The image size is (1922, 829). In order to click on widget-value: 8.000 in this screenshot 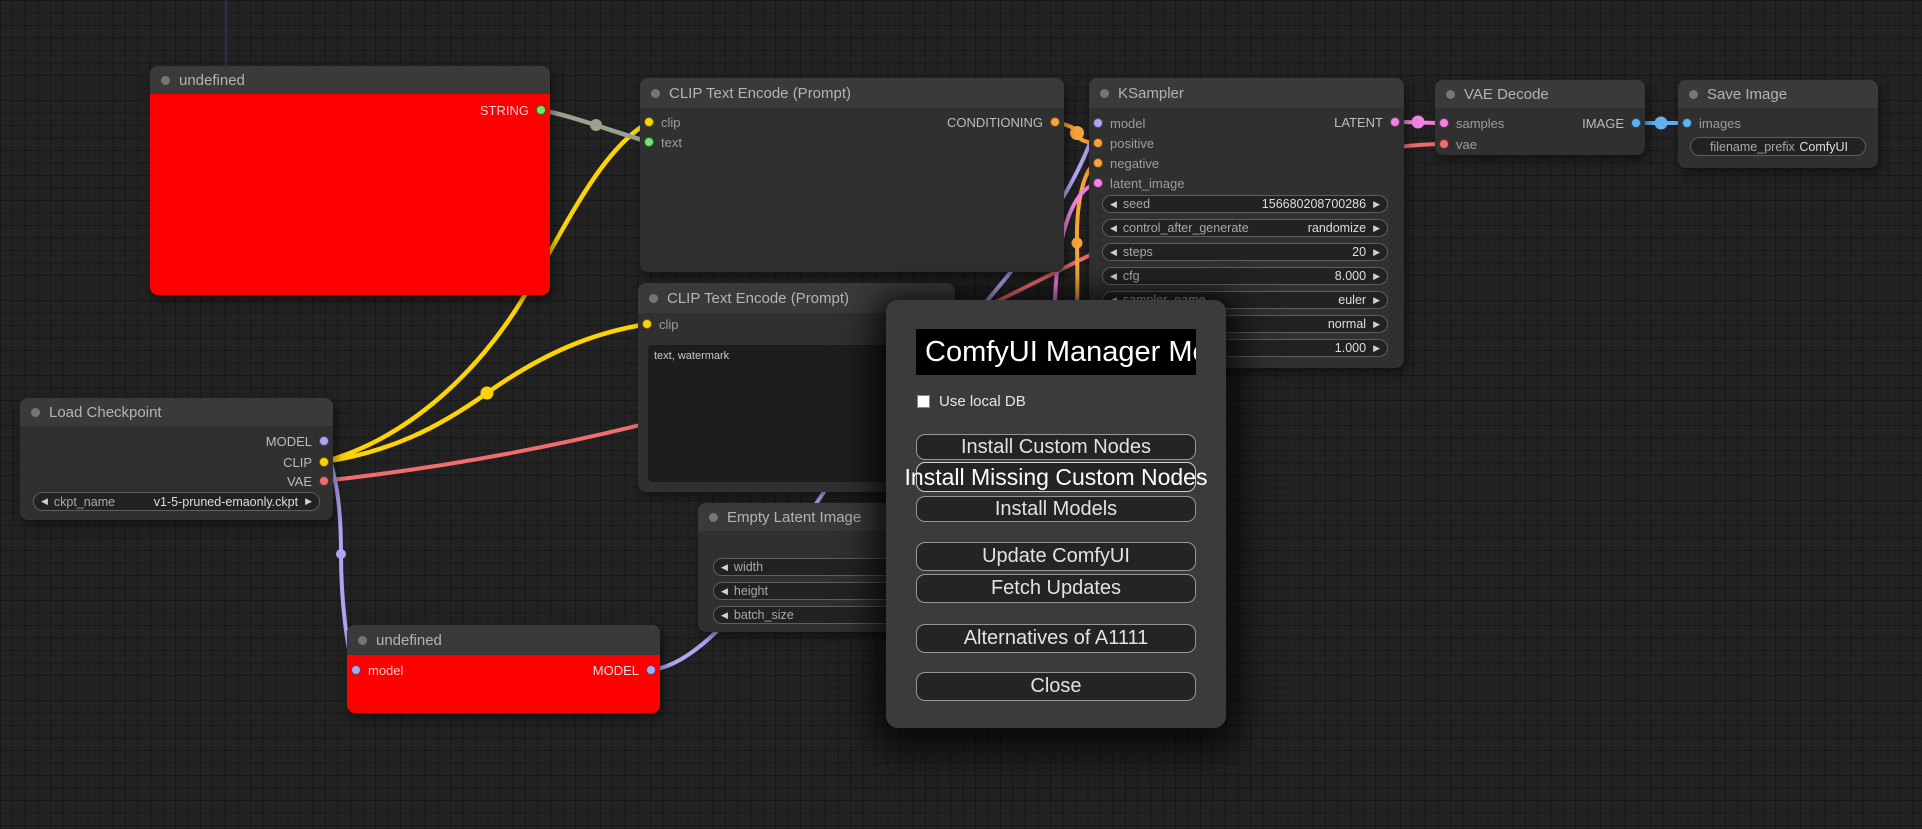, I will do `click(1350, 276)`.